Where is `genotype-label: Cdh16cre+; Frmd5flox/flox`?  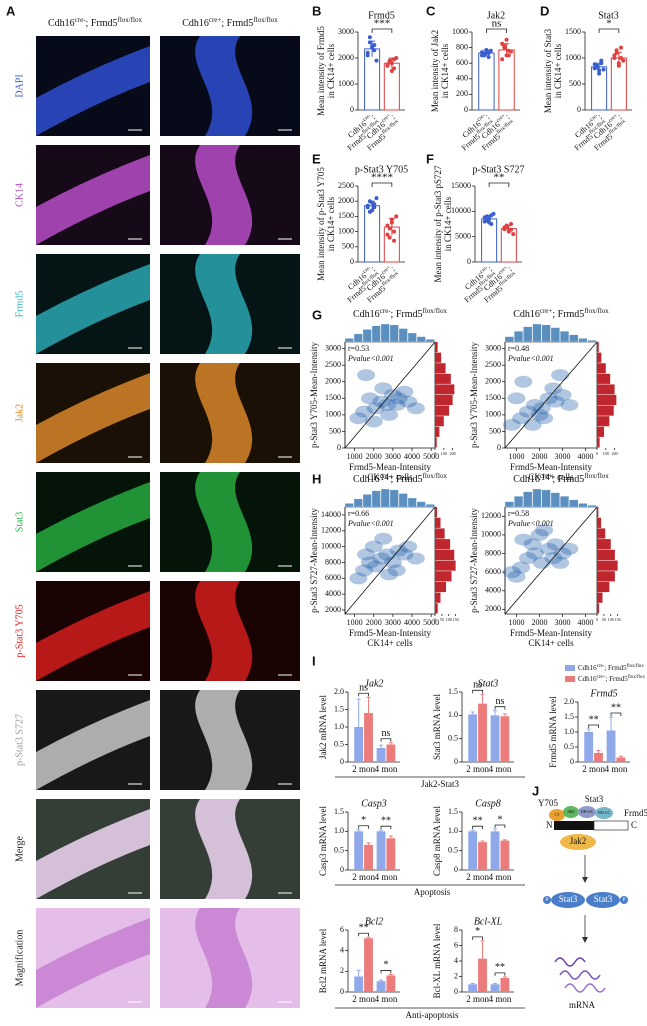
genotype-label: Cdh16cre+; Frmd5flox/flox is located at coordinates (561, 479).